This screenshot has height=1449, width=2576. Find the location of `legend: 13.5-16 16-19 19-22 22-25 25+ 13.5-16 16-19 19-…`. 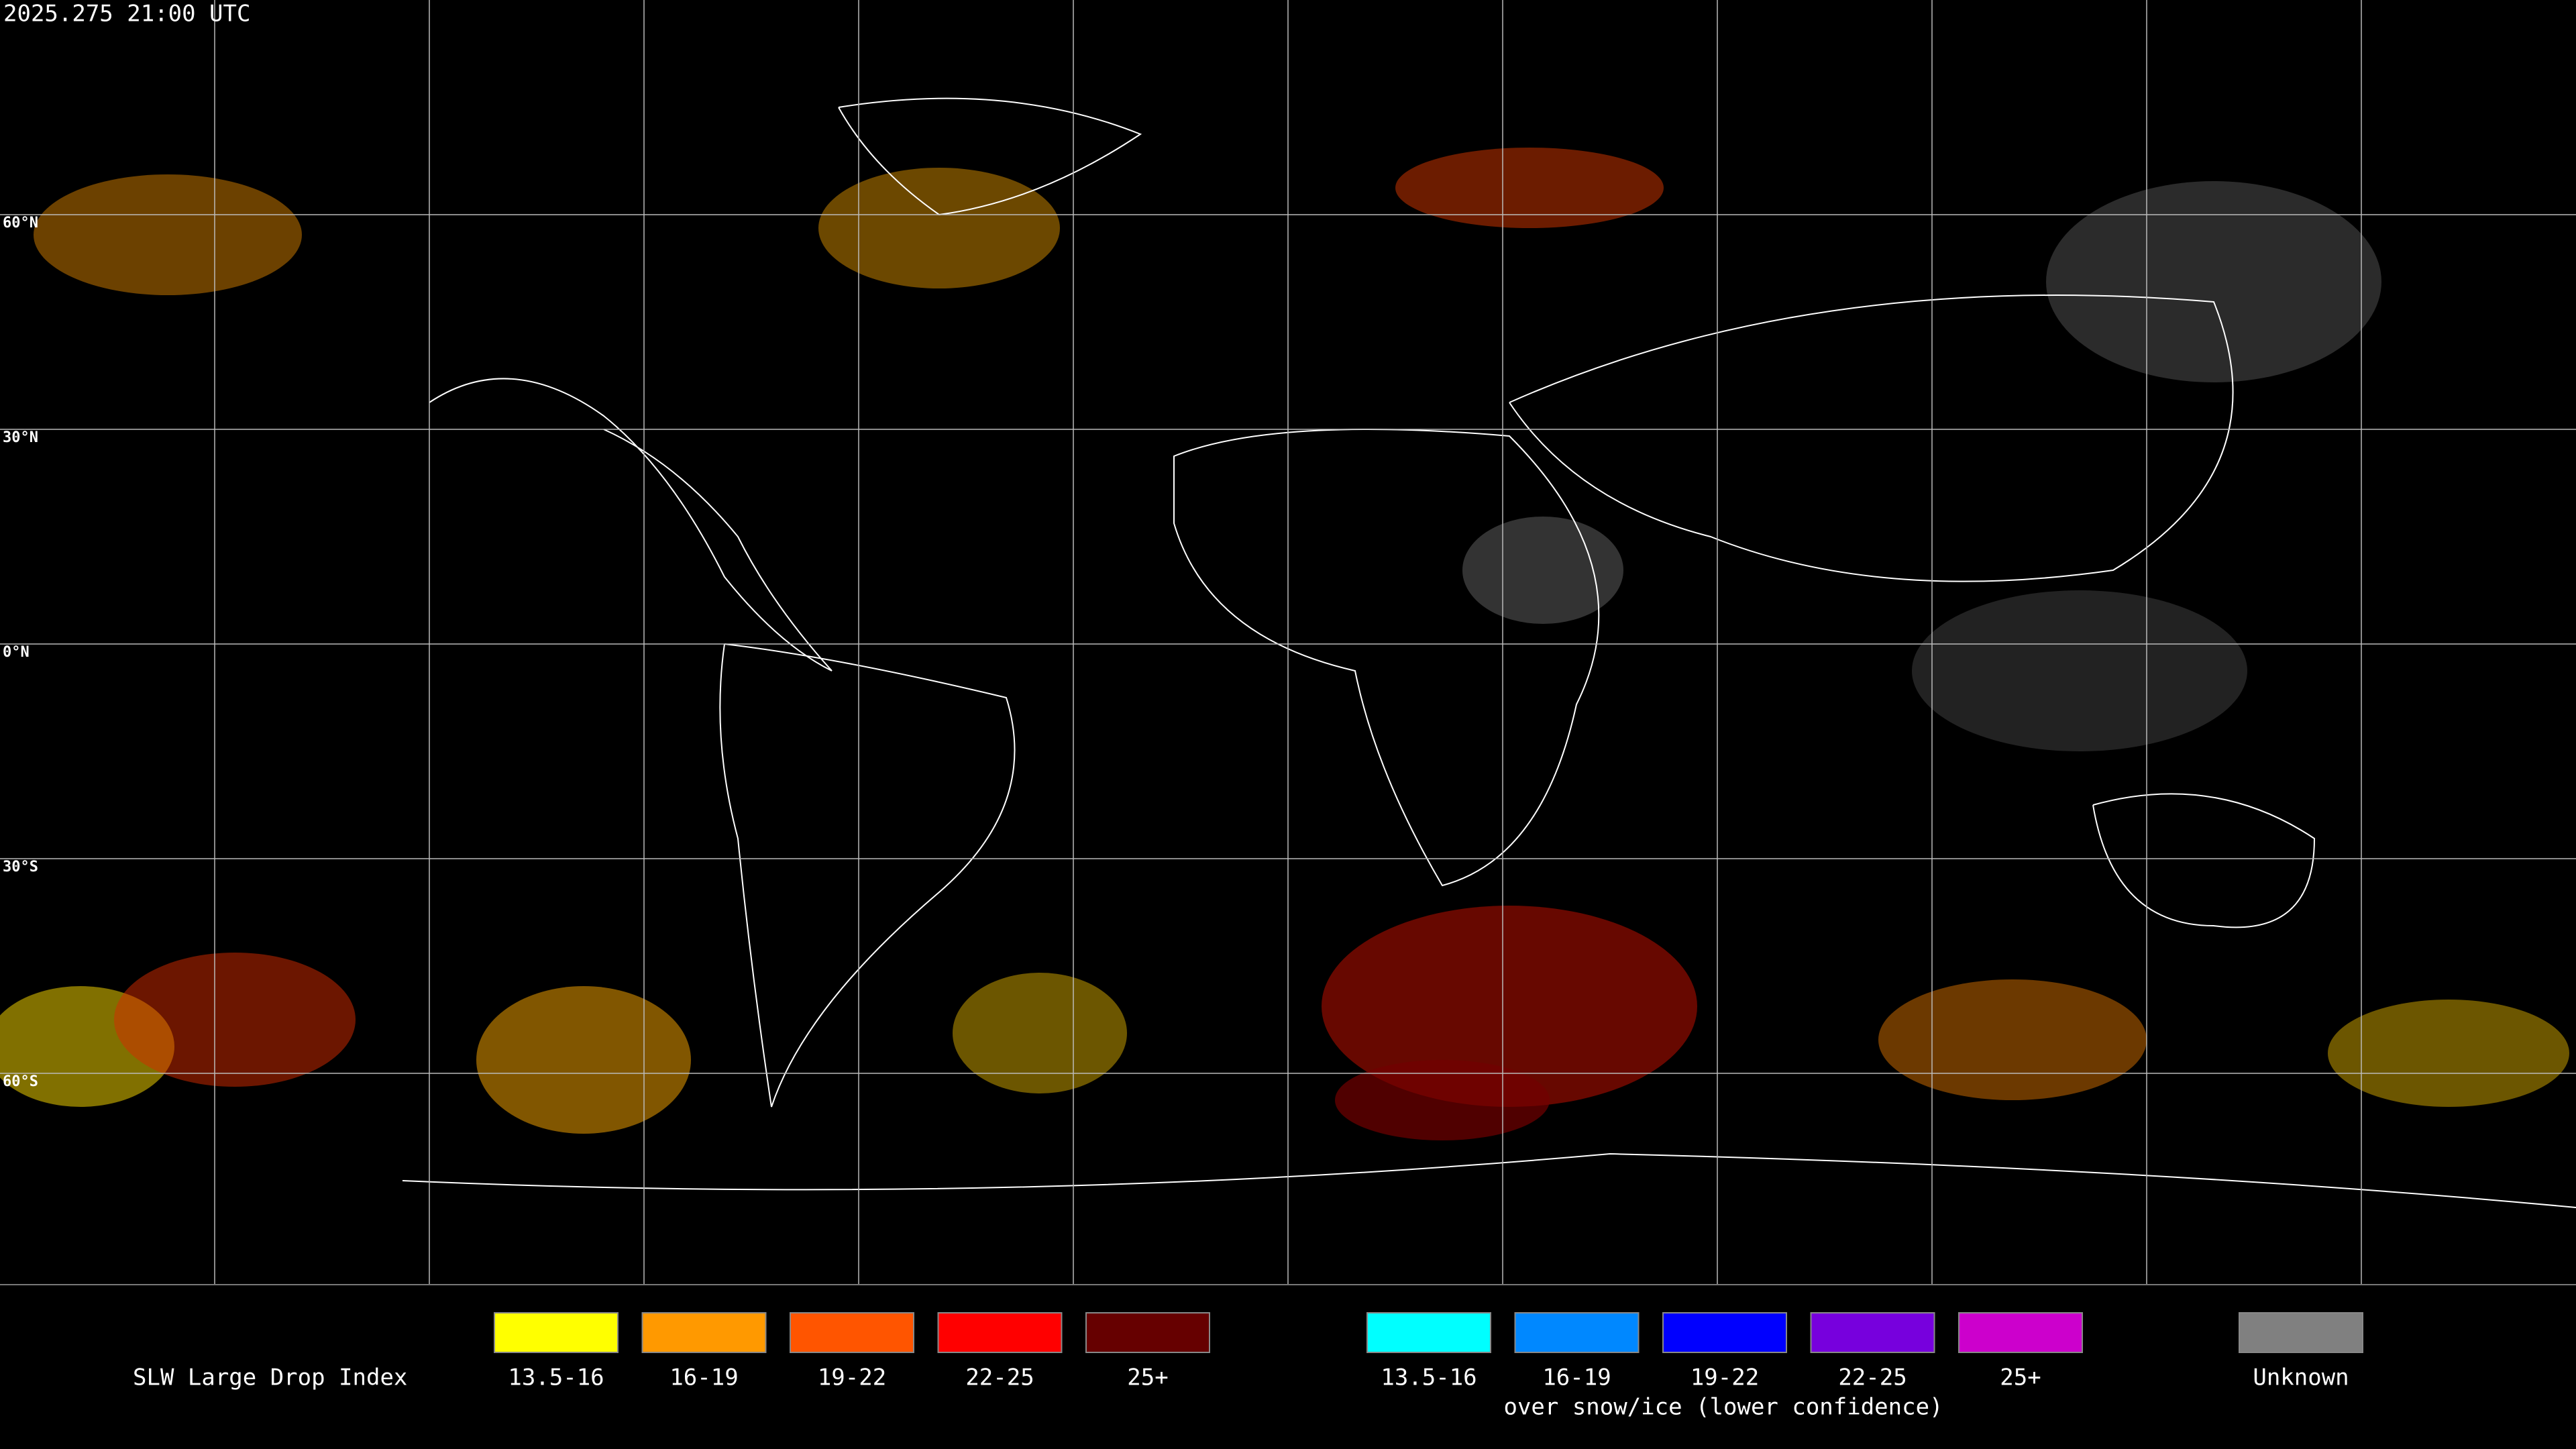

legend: 13.5-16 16-19 19-22 22-25 25+ 13.5-16 16-19 19-… is located at coordinates (1428, 1351).